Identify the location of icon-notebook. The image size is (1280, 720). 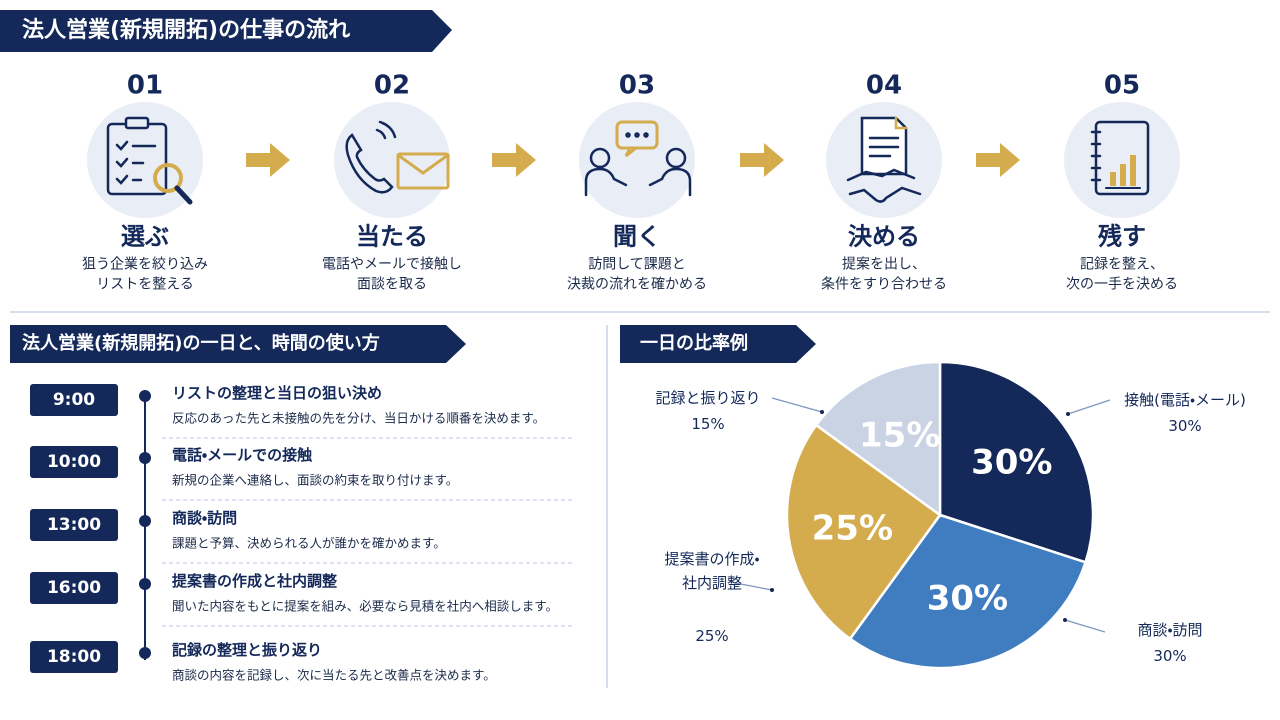
(1120, 158).